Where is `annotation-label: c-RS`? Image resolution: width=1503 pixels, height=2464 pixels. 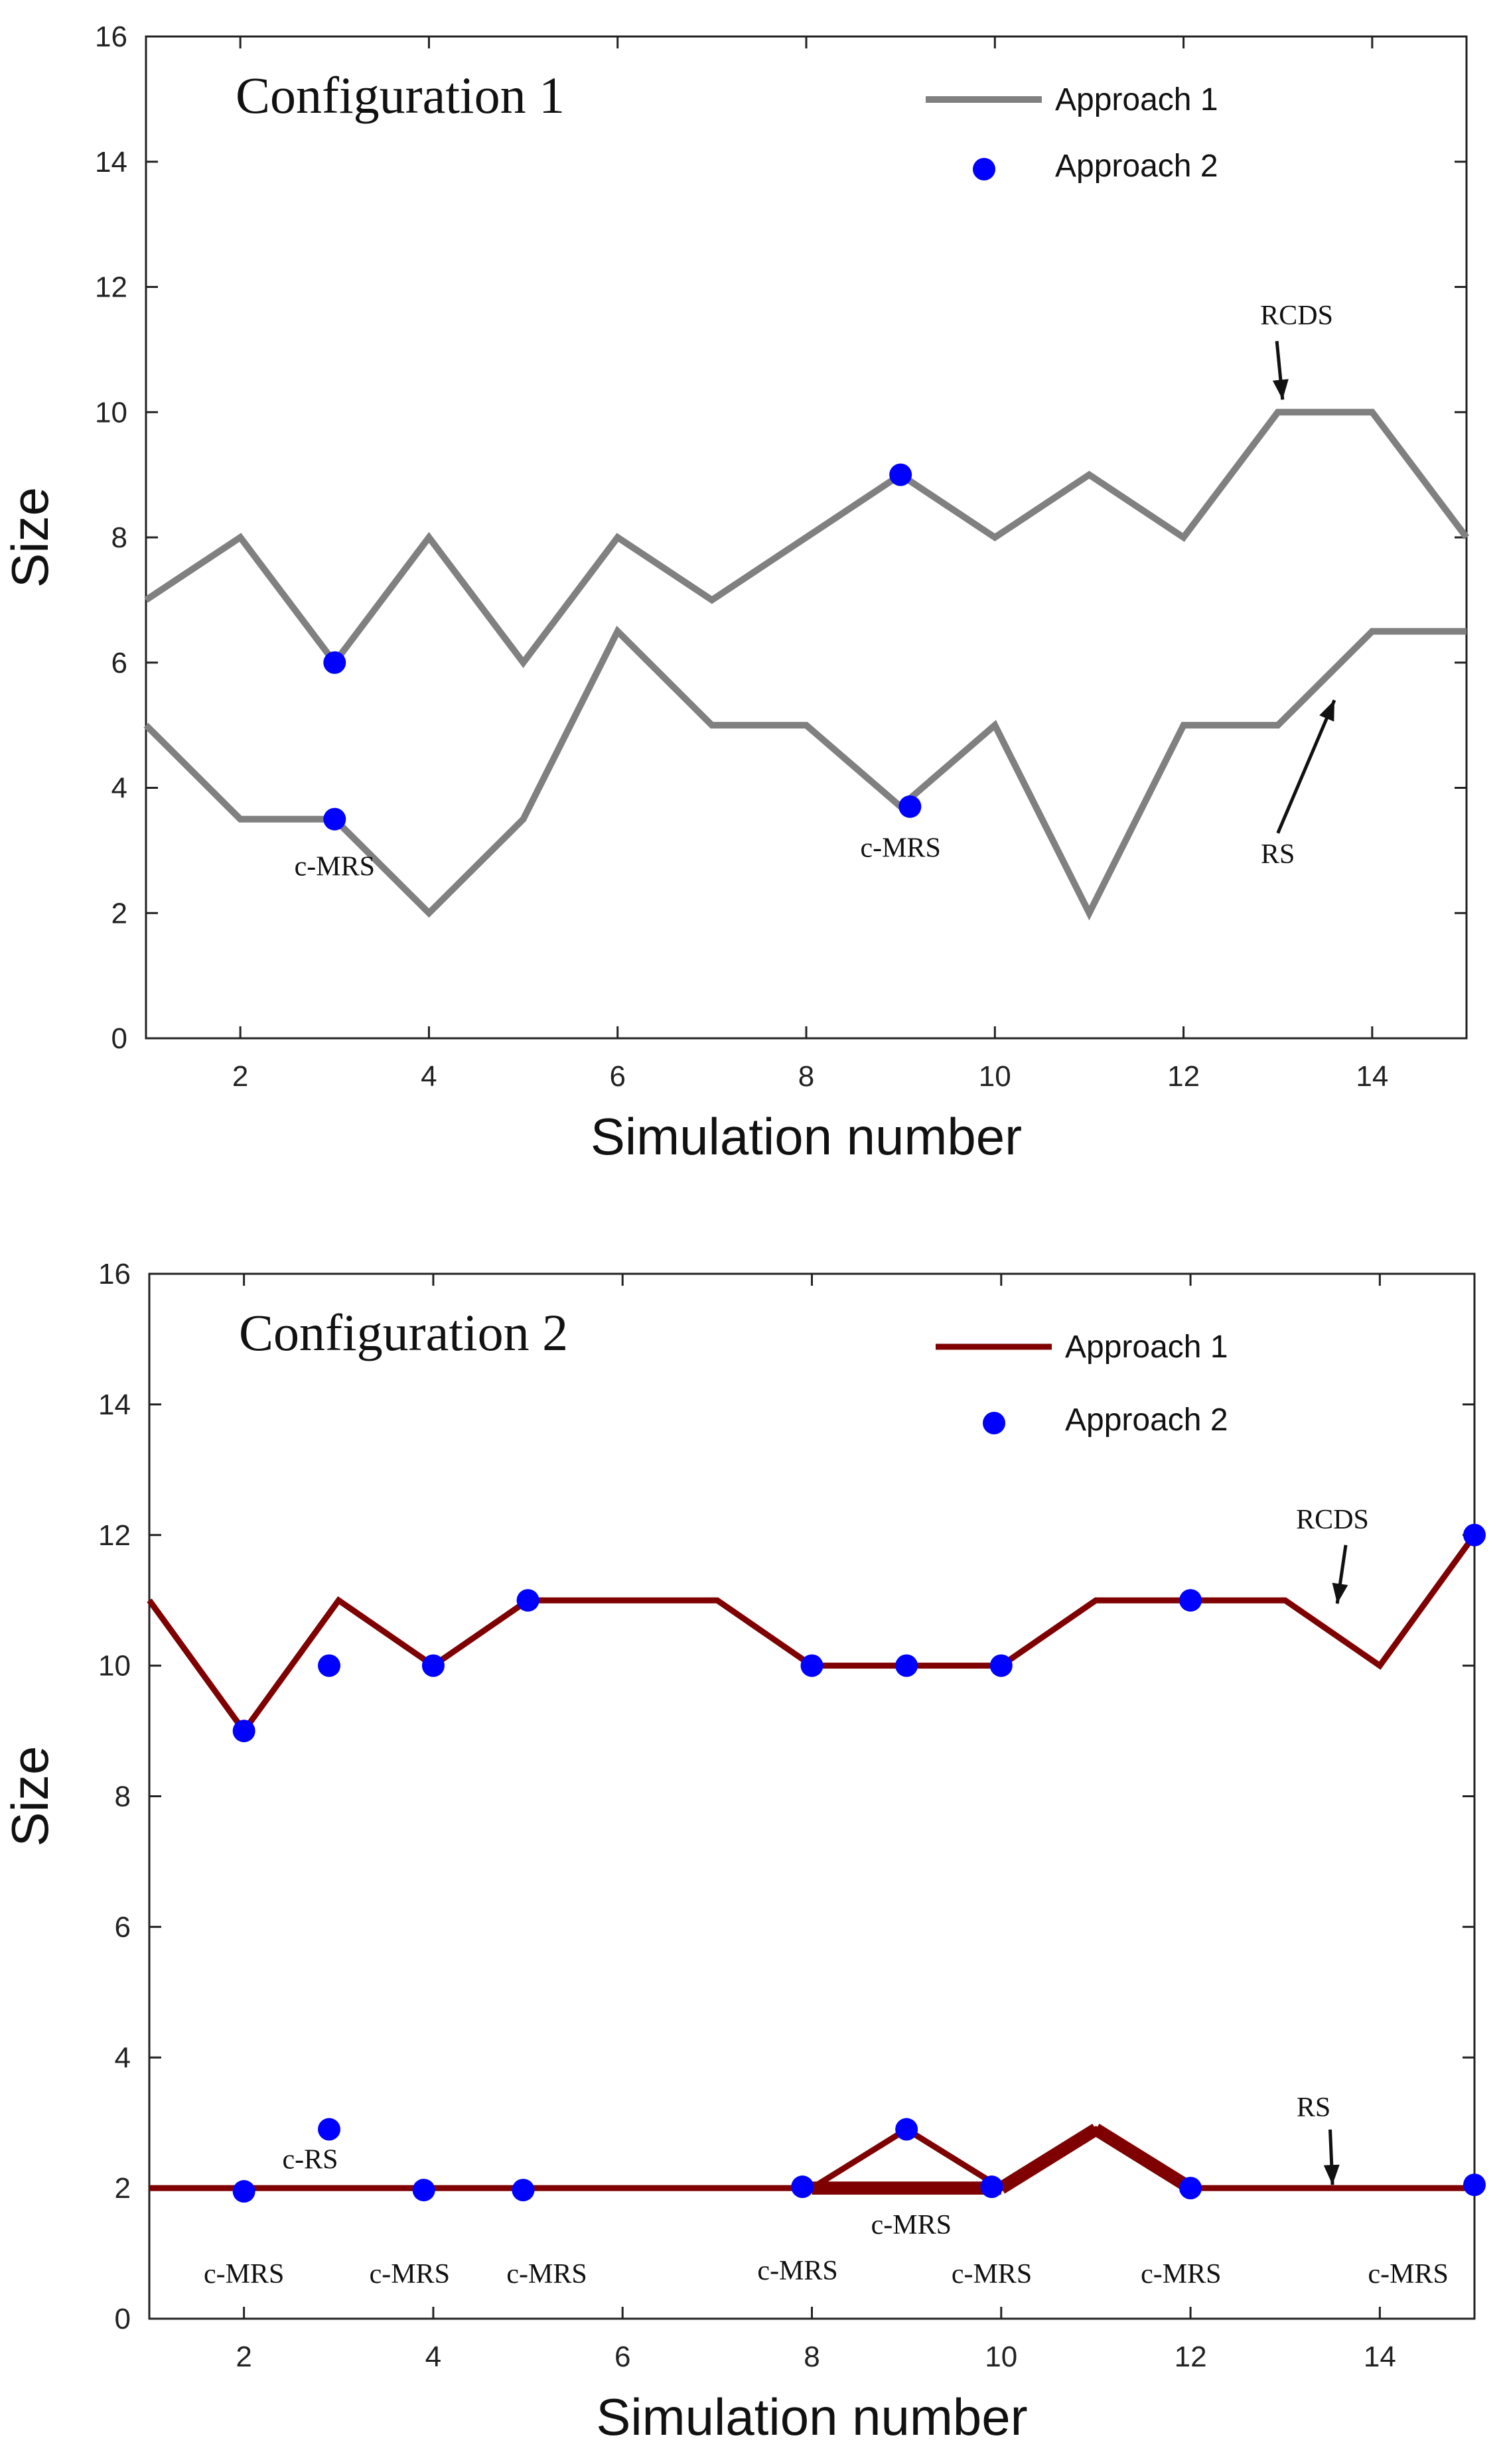 annotation-label: c-RS is located at coordinates (310, 2160).